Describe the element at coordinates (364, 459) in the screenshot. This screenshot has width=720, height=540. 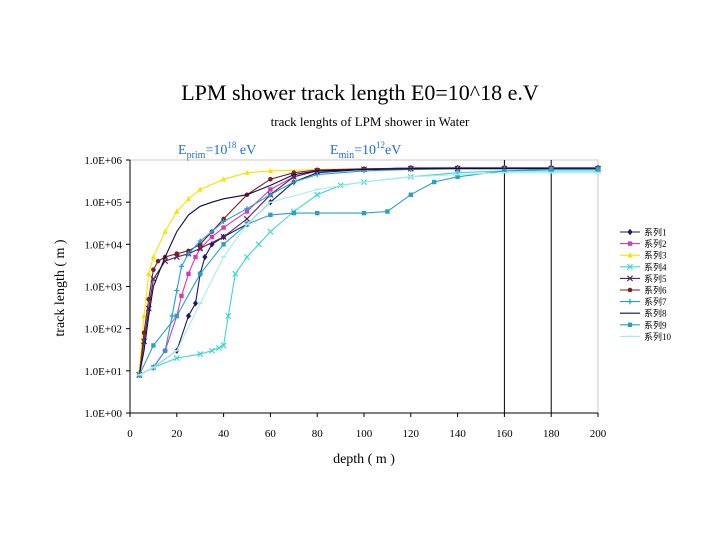
I see `x-axis-label: depth ( m )` at that location.